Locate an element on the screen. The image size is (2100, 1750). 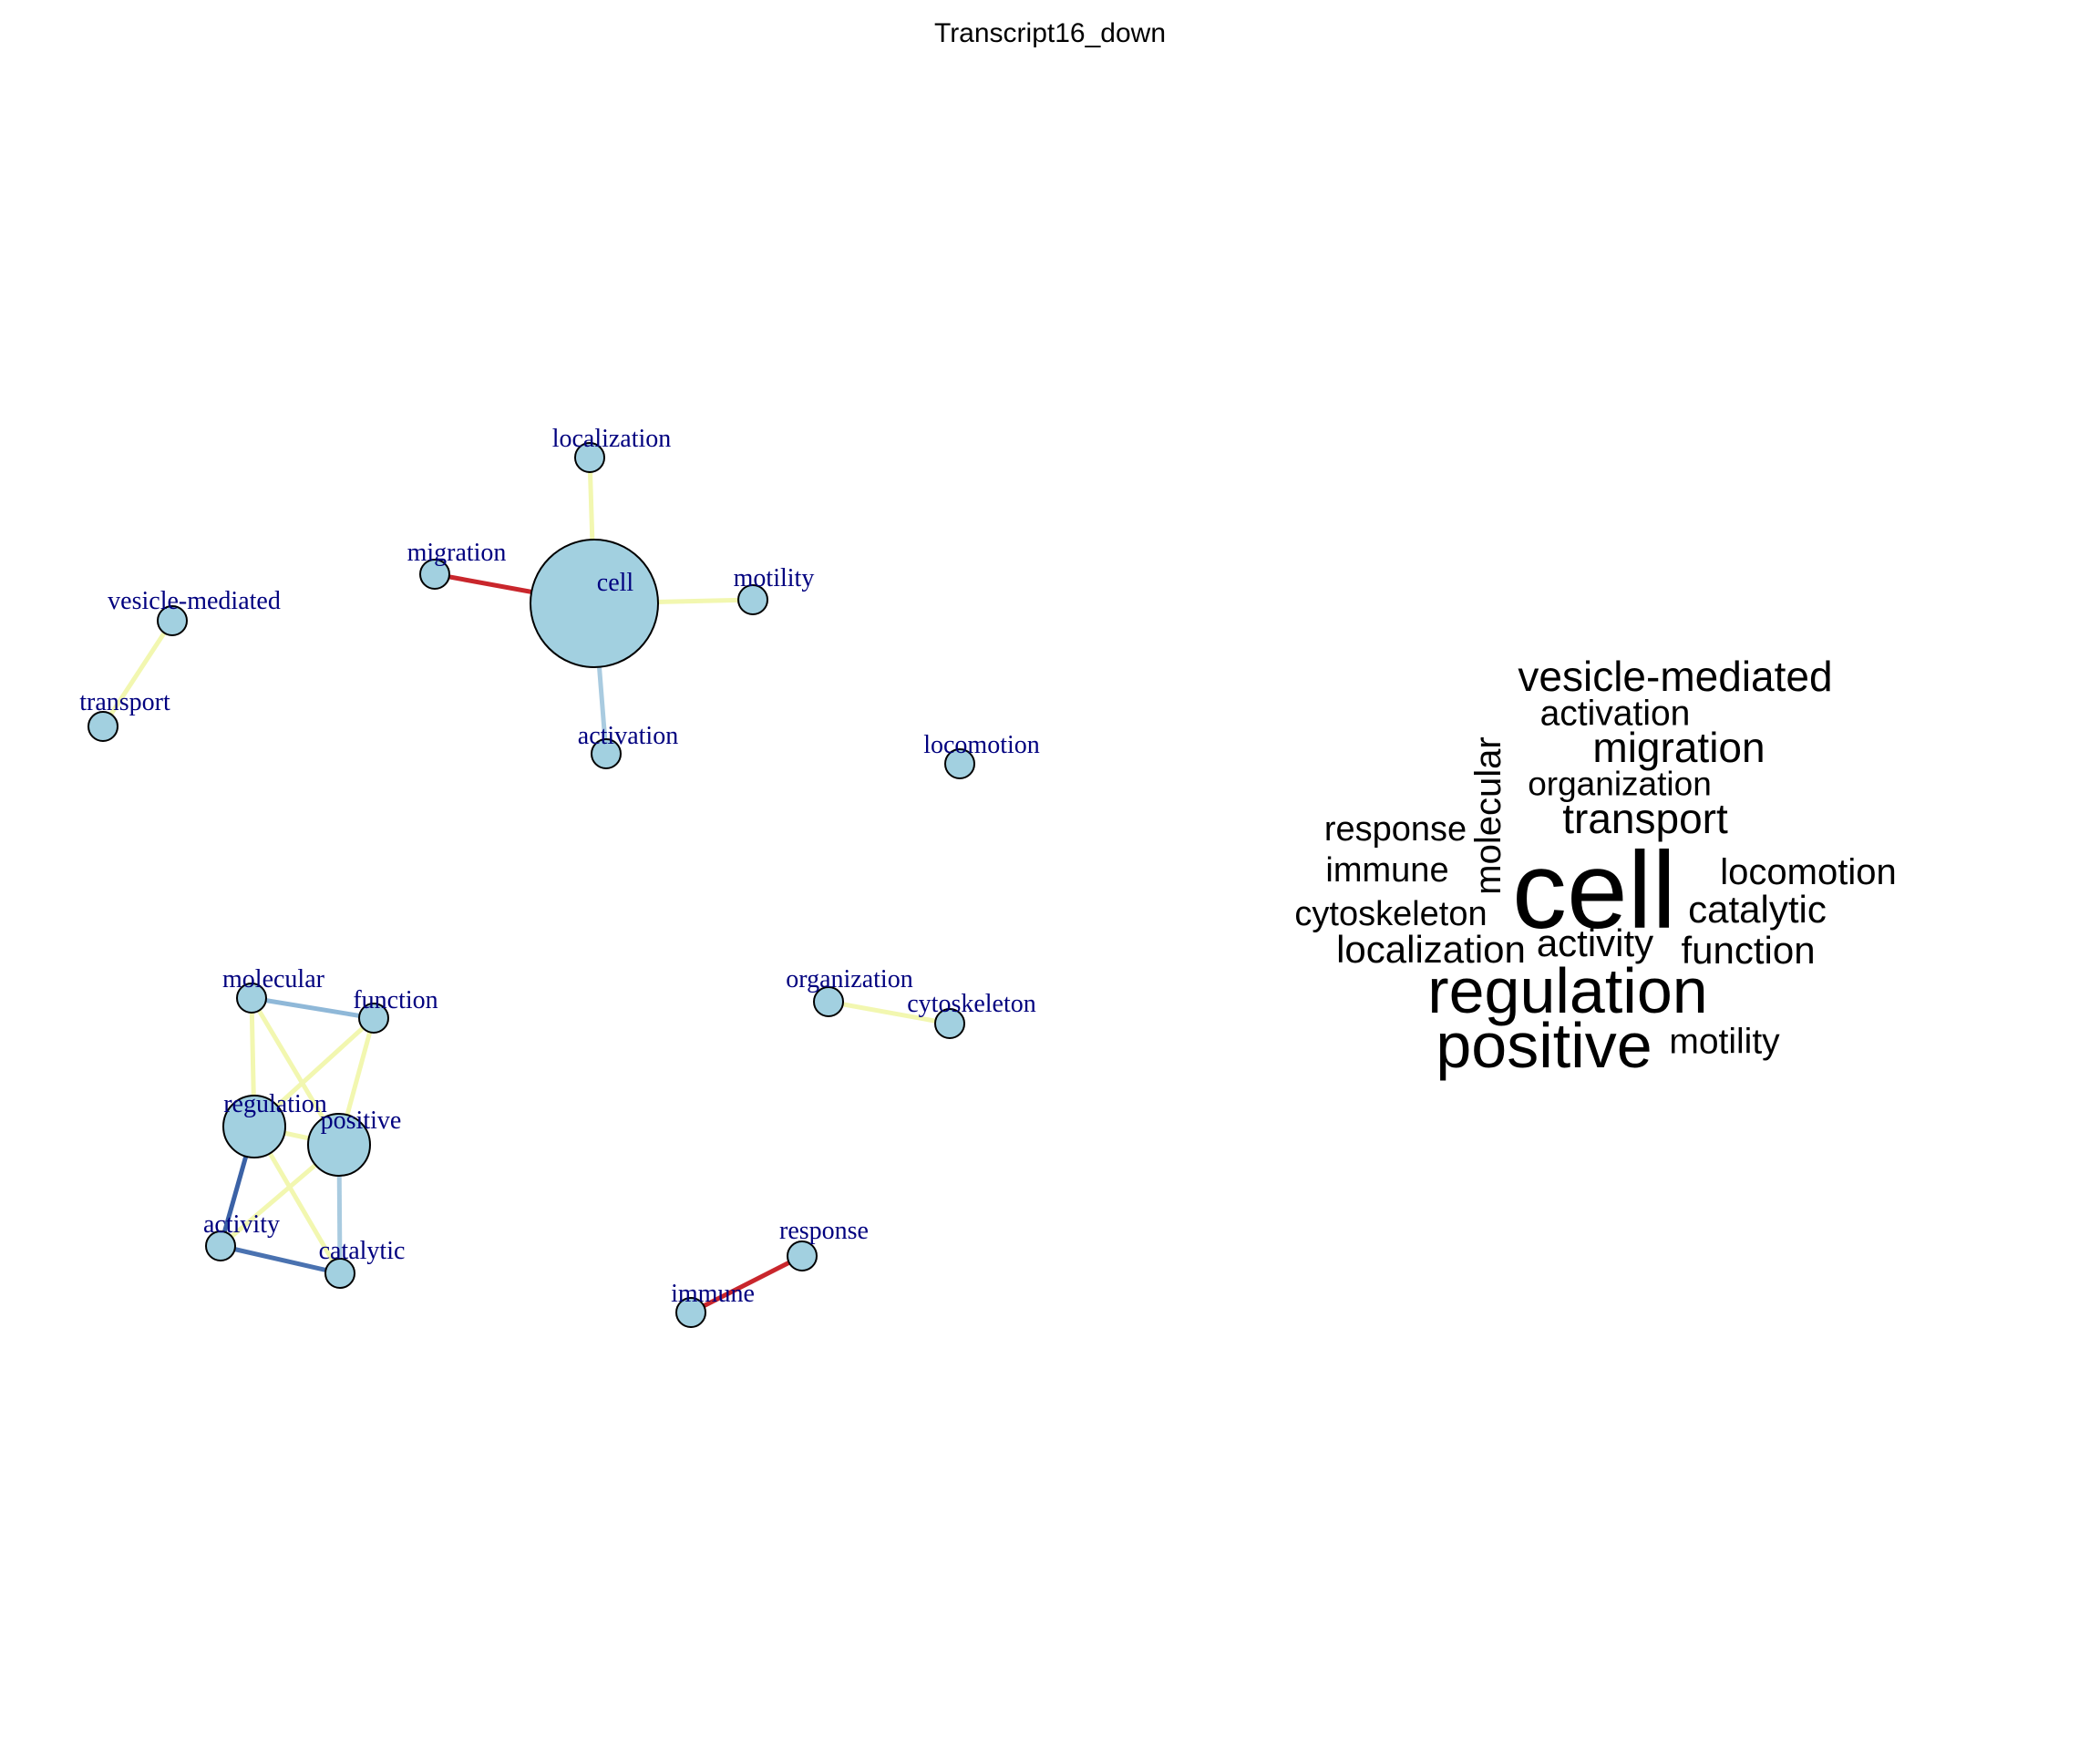
node-transport is located at coordinates (103, 727).